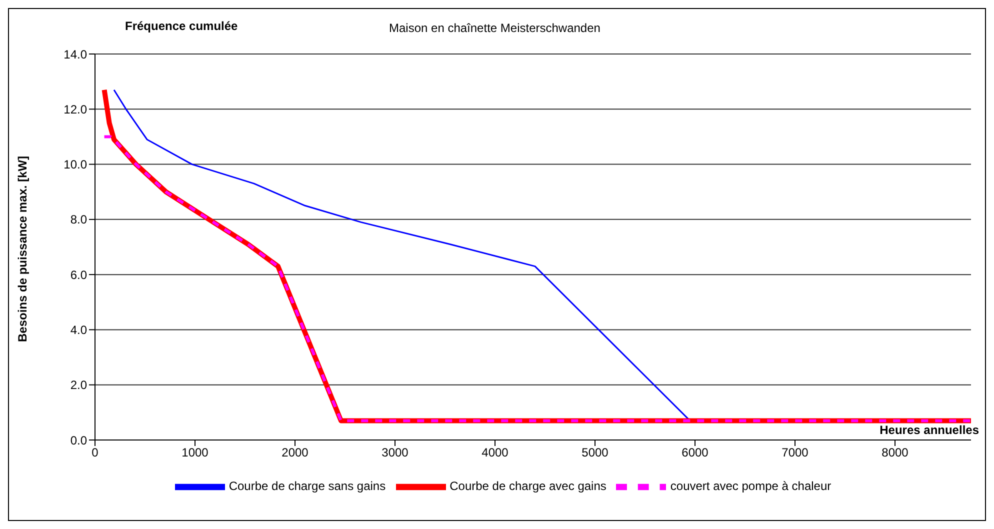 The image size is (994, 529). I want to click on y-tick-label: 12.0, so click(76, 109).